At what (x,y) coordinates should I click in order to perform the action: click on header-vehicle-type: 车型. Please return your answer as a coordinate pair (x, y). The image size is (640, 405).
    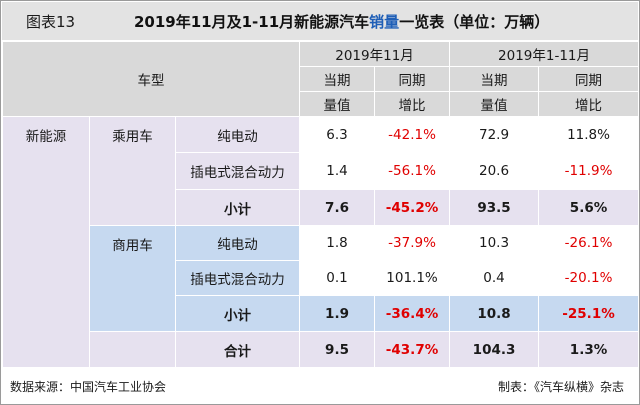
    Looking at the image, I should click on (151, 79).